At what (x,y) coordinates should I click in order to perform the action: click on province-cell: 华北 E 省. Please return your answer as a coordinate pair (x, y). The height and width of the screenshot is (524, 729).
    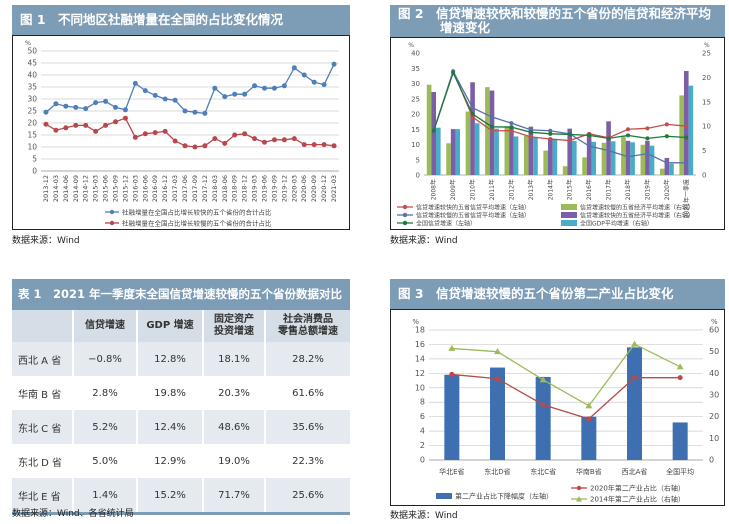
    Looking at the image, I should click on (42, 496).